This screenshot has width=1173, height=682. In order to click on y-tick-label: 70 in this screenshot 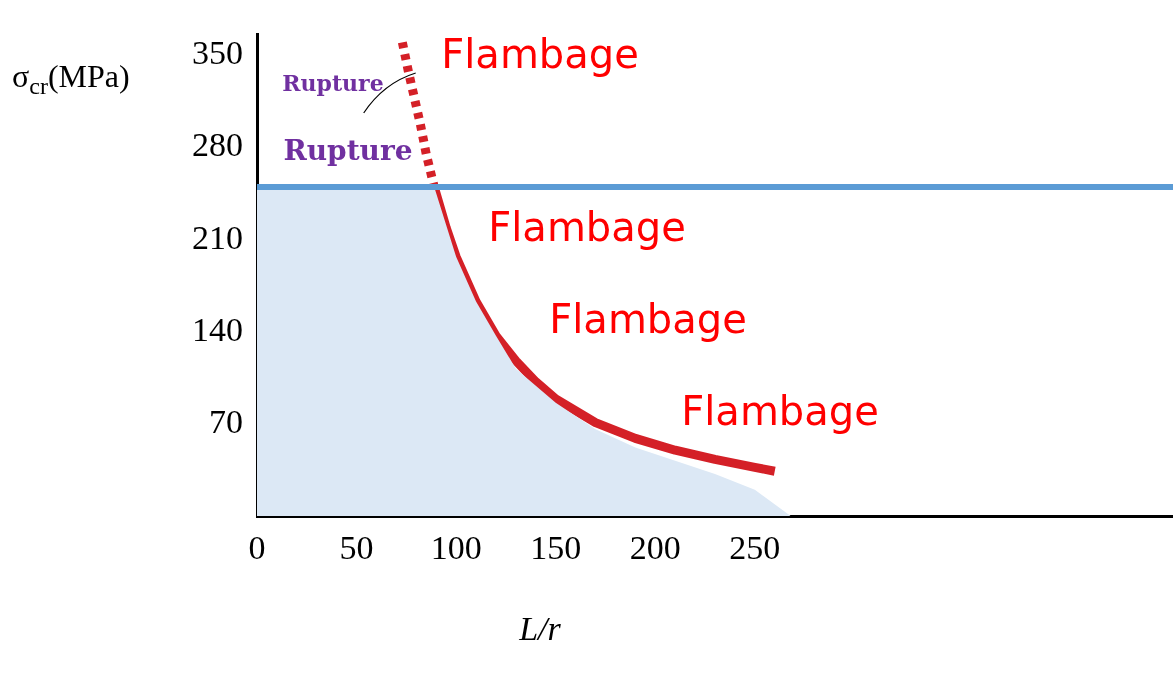, I will do `click(226, 421)`.